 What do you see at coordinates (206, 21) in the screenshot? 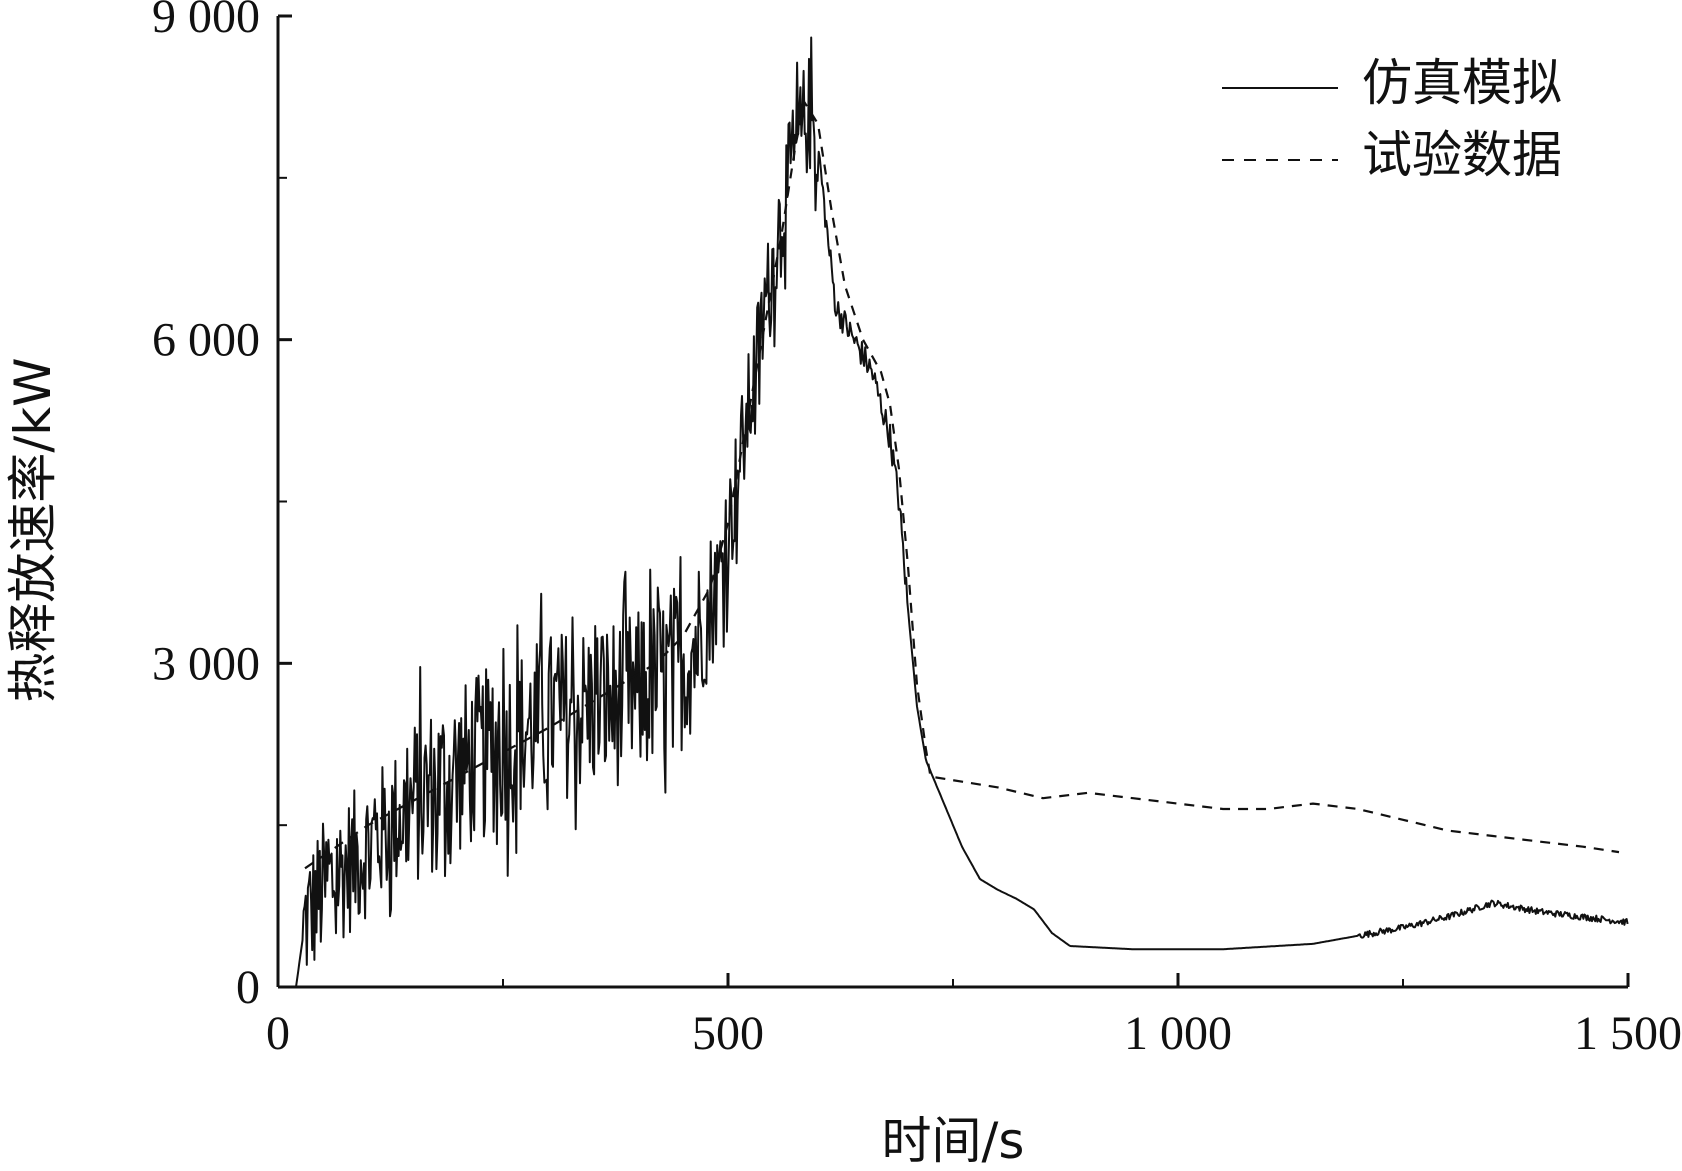
I see `y-tick-label: 9 000` at bounding box center [206, 21].